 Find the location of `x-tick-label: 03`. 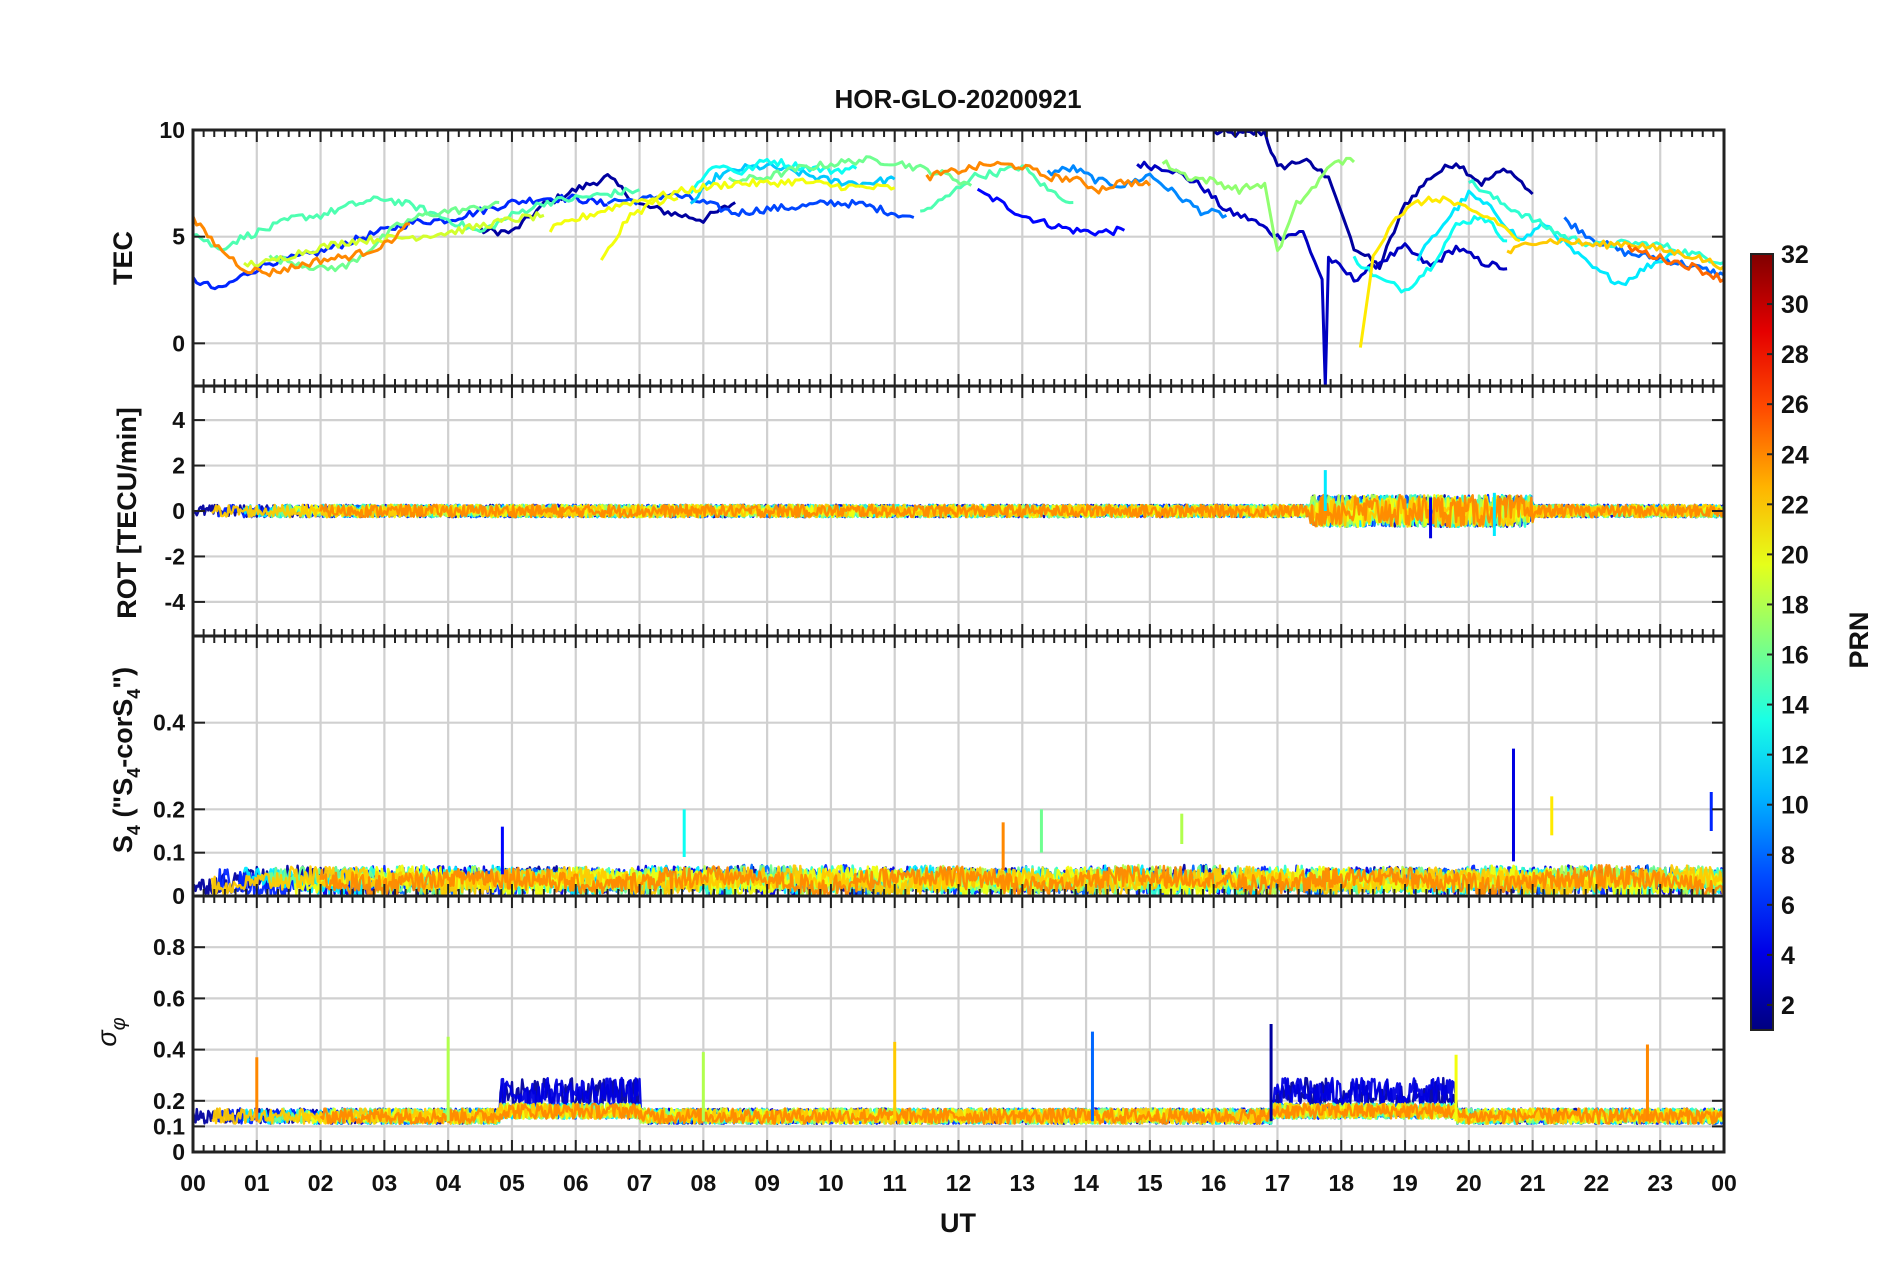

x-tick-label: 03 is located at coordinates (385, 1183).